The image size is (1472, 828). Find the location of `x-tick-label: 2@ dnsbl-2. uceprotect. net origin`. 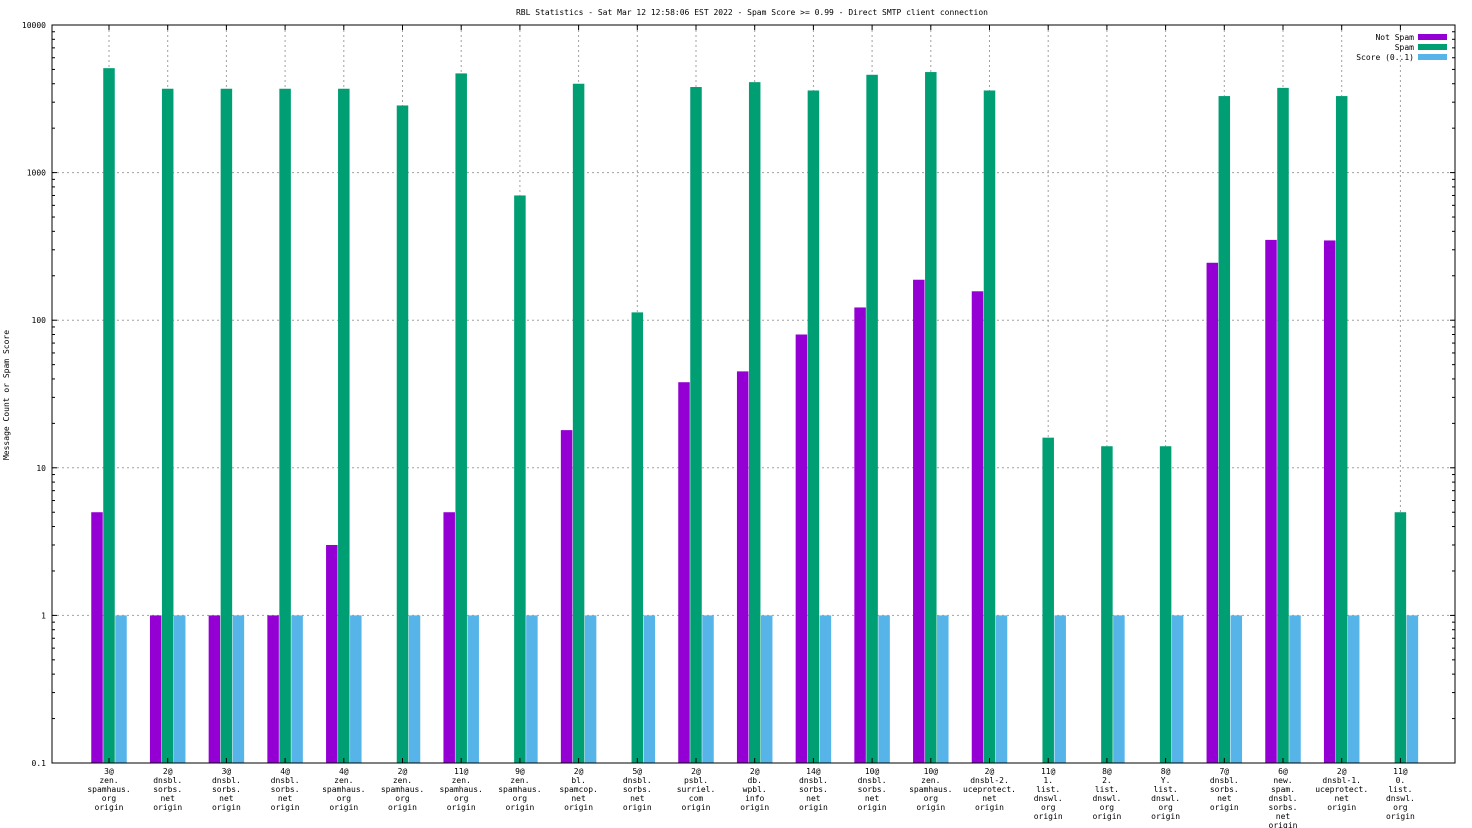

x-tick-label: 2@ dnsbl-2. uceprotect. net origin is located at coordinates (989, 789).